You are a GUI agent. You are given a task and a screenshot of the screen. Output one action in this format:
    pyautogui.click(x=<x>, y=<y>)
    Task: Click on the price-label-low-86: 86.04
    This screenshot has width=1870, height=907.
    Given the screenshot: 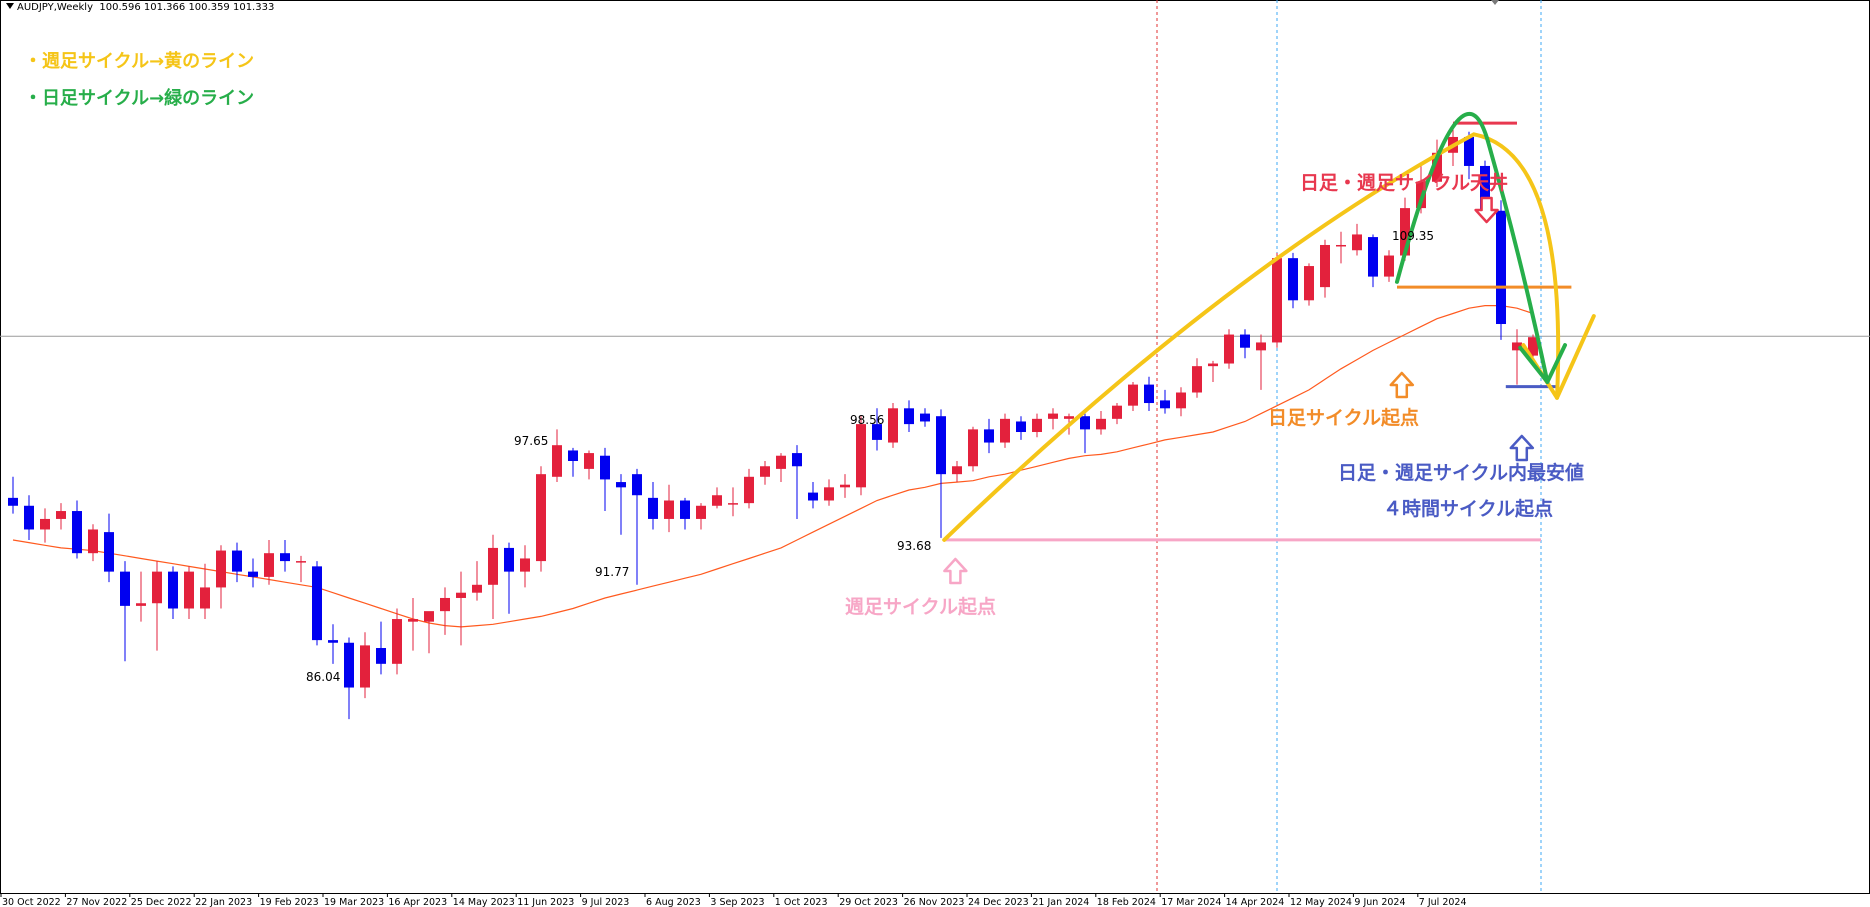 What is the action you would take?
    pyautogui.click(x=323, y=677)
    